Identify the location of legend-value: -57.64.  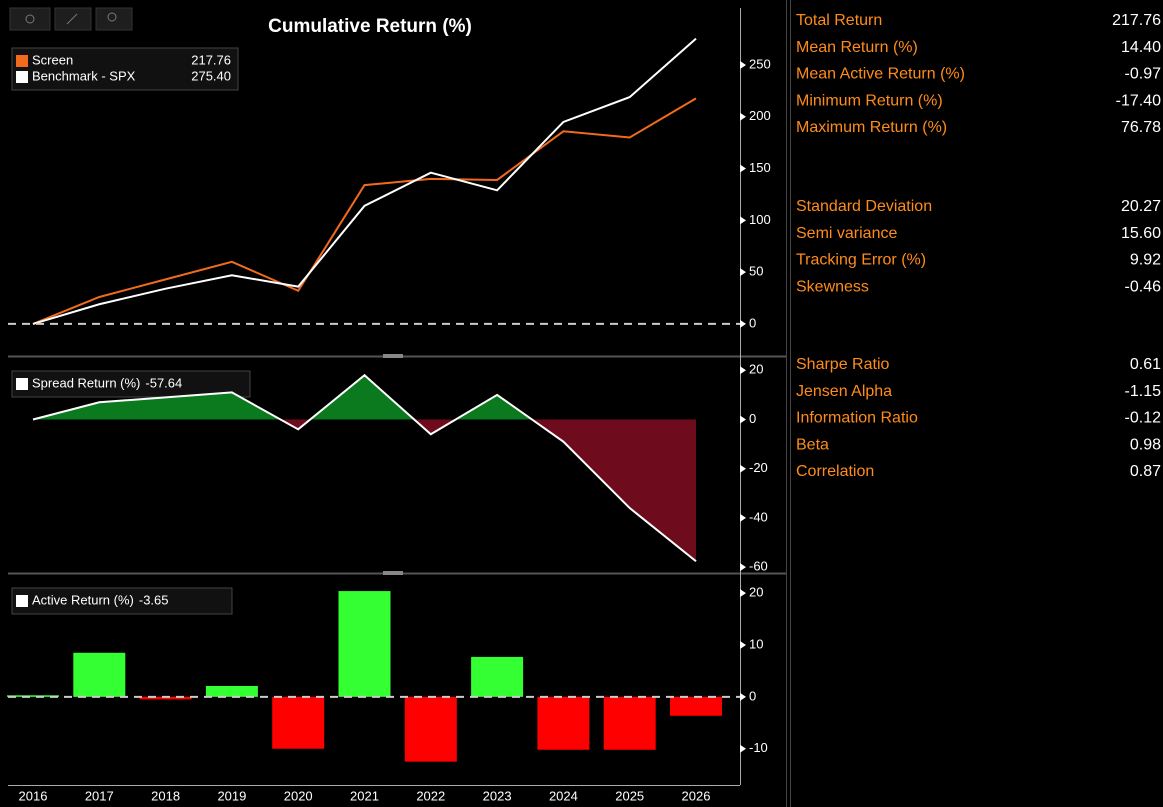
(163, 382).